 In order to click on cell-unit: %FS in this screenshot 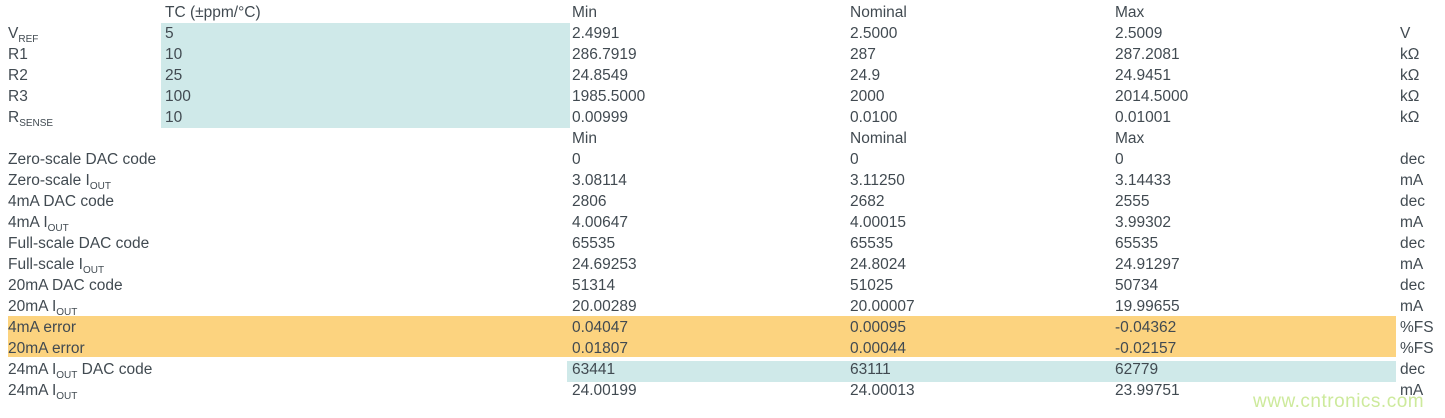, I will do `click(1417, 348)`.